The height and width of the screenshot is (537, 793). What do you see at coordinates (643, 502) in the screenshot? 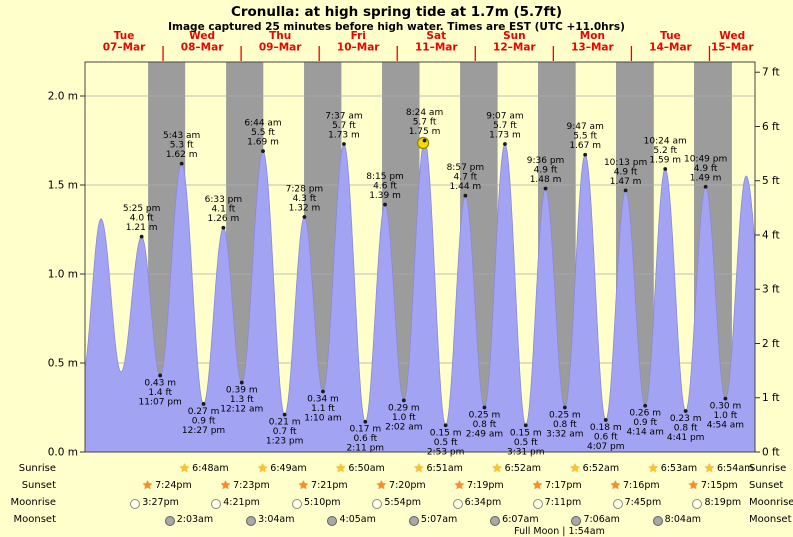
I see `moonrise-time: 7:45pm` at bounding box center [643, 502].